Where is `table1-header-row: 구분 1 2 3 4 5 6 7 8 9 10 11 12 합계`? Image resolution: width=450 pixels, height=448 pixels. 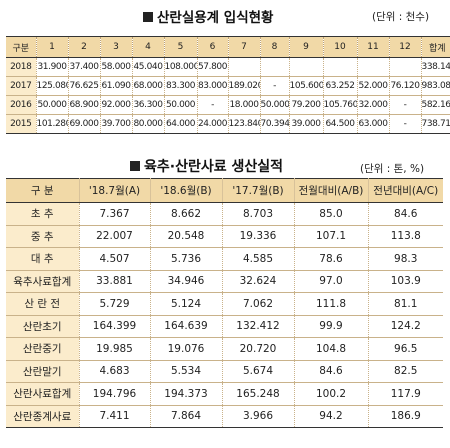 table1-header-row: 구분 1 2 3 4 5 6 7 8 9 10 11 12 합계 is located at coordinates (228, 47).